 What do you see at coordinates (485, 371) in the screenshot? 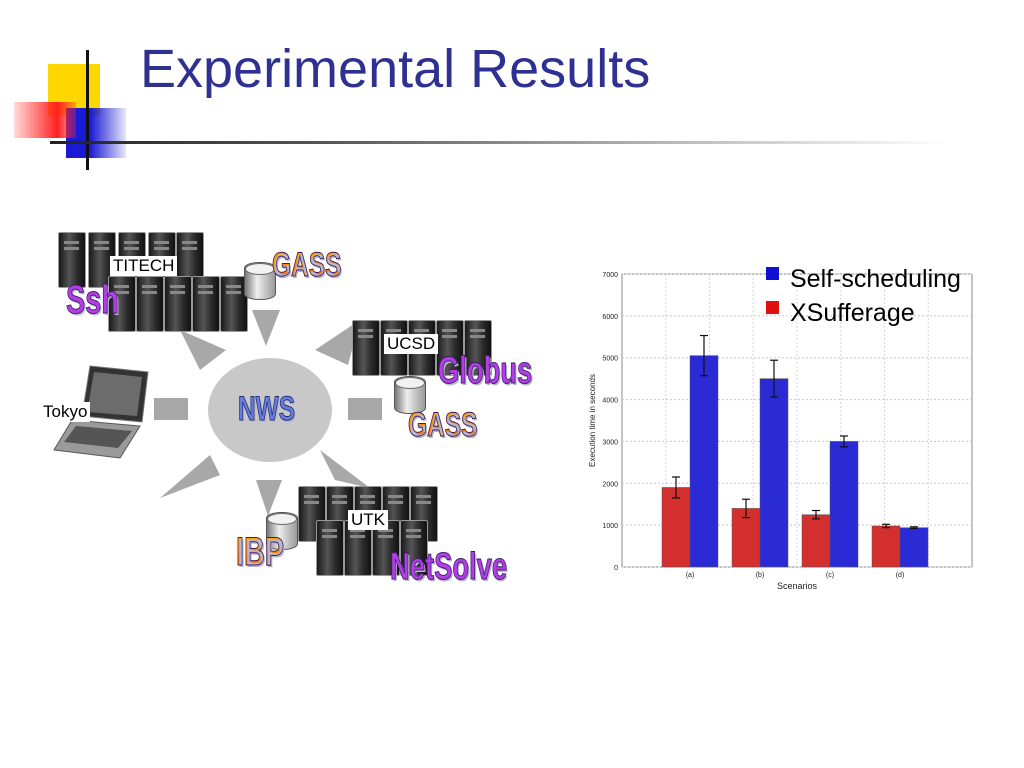
I see `globus-wordart: Globus` at bounding box center [485, 371].